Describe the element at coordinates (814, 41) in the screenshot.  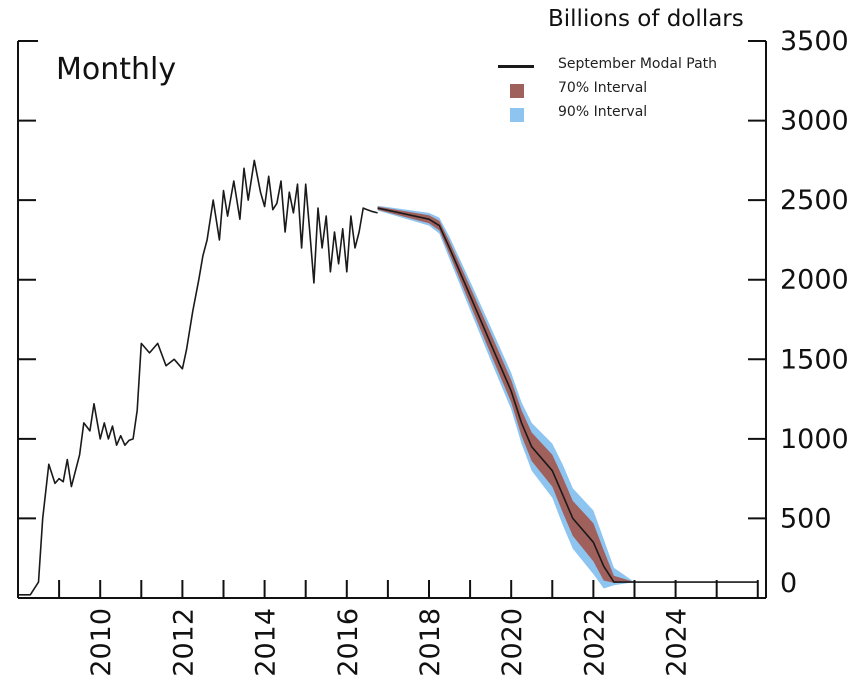
I see `y-tick-label: 3500` at that location.